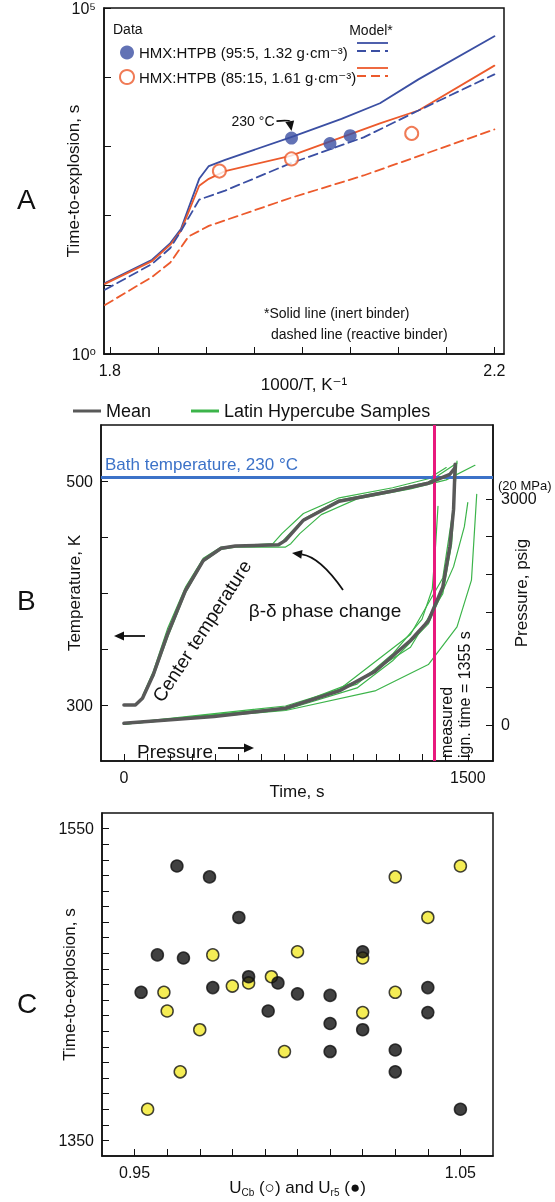 This screenshot has width=555, height=1202. What do you see at coordinates (129, 411) in the screenshot?
I see `legend-label: Mean` at bounding box center [129, 411].